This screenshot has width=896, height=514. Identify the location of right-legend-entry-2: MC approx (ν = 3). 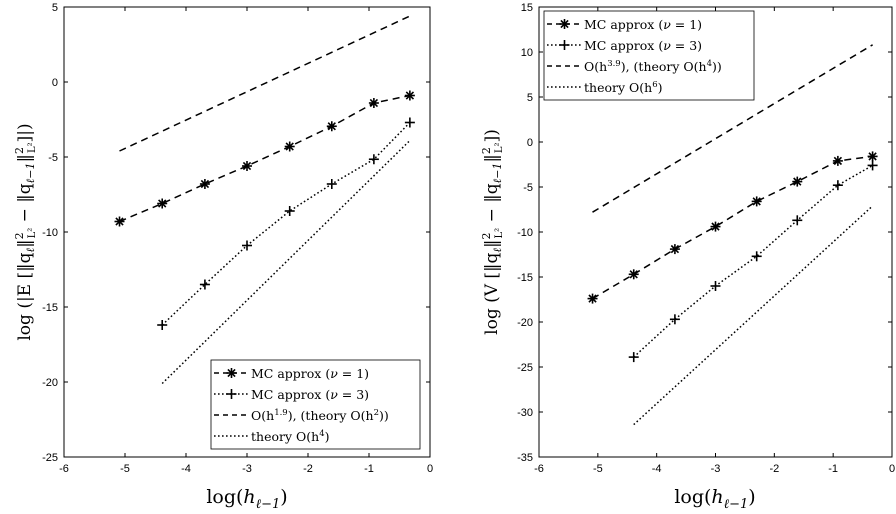
(643, 45).